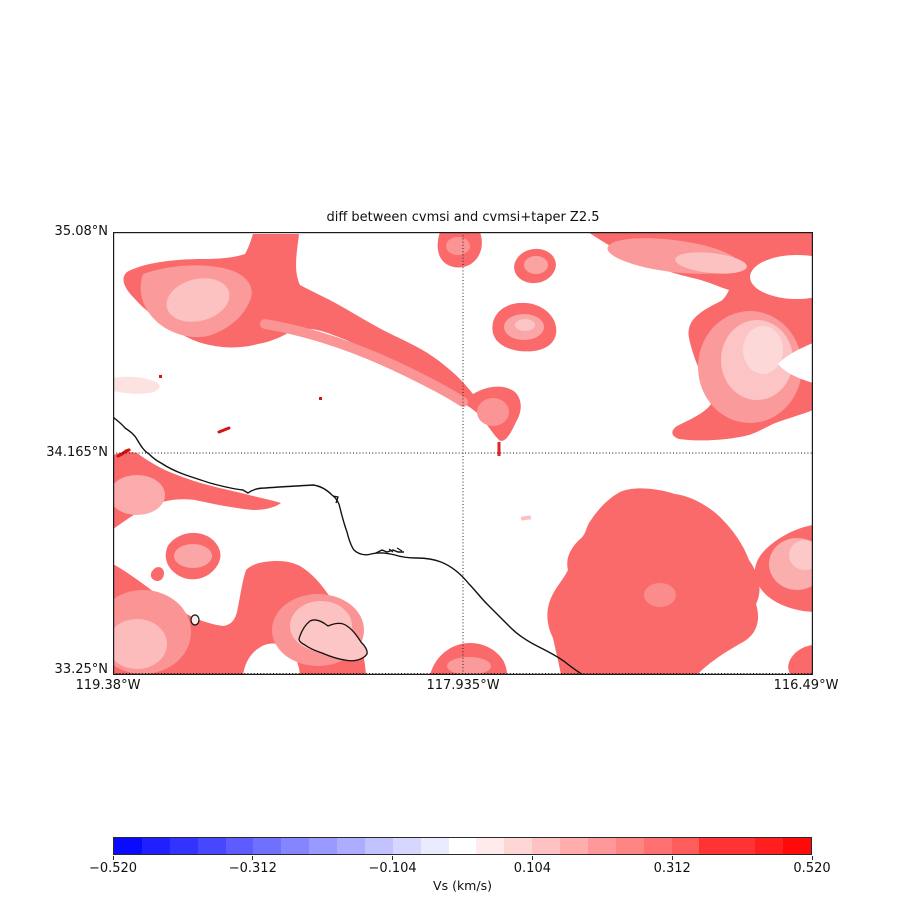 This screenshot has height=900, width=900. I want to click on x-tick-label-left: 119.38°W, so click(108, 685).